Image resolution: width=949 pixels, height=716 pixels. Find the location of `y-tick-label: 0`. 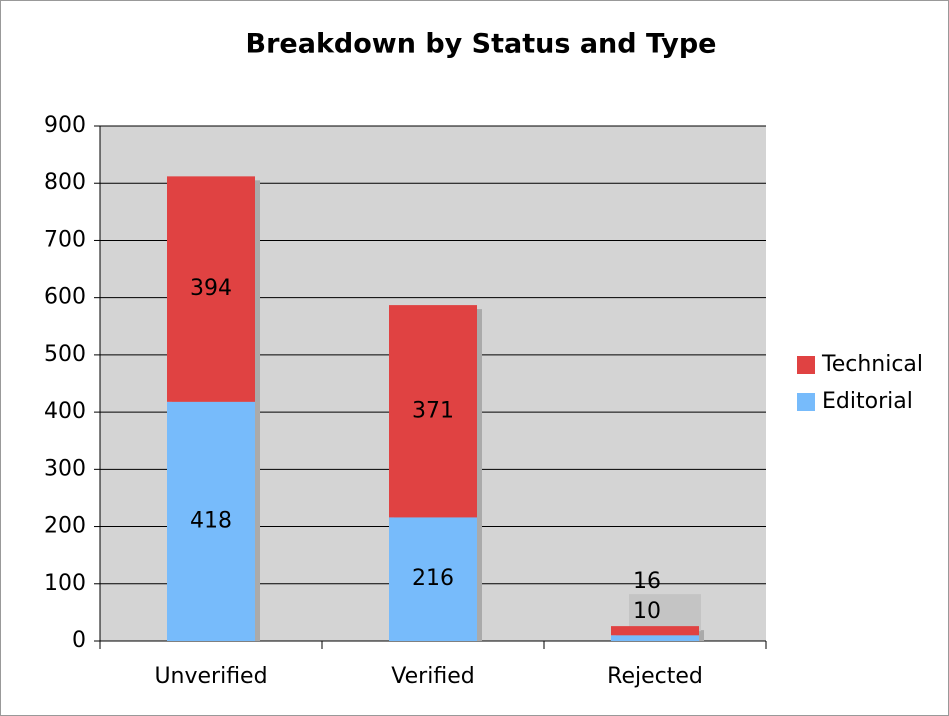

y-tick-label: 0 is located at coordinates (79, 640).